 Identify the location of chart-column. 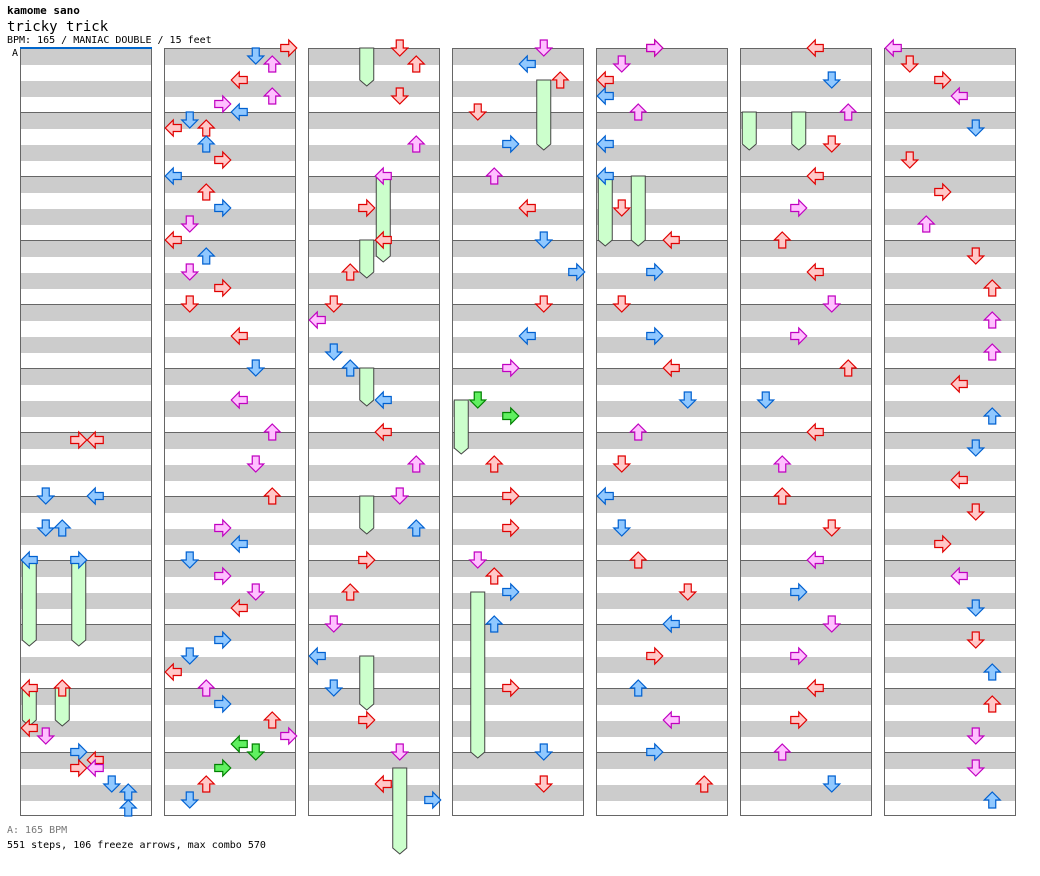
(950, 432).